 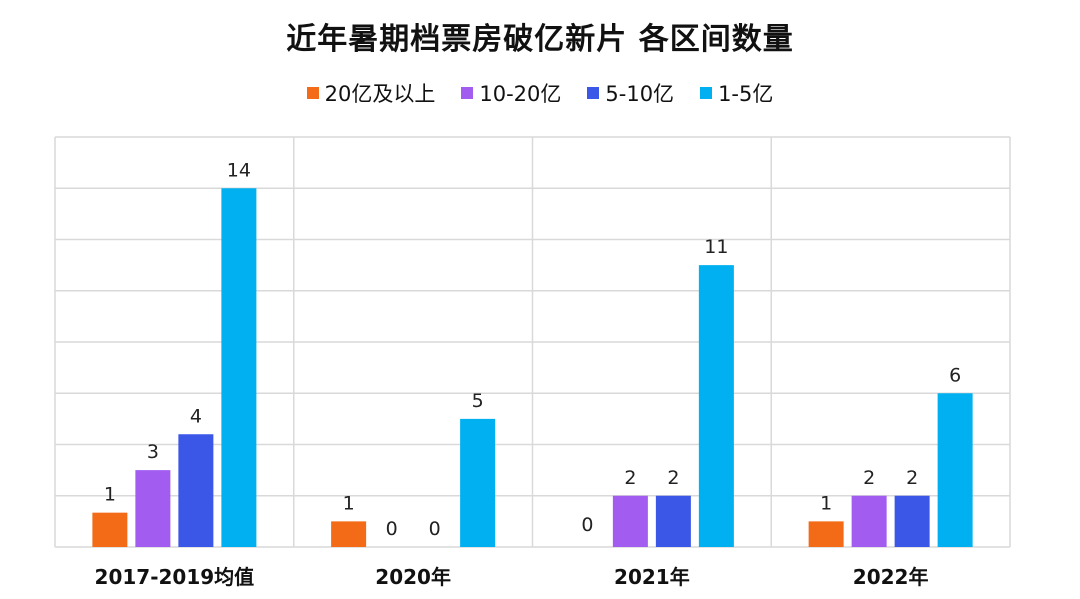 I want to click on data-label: 6, so click(x=955, y=375).